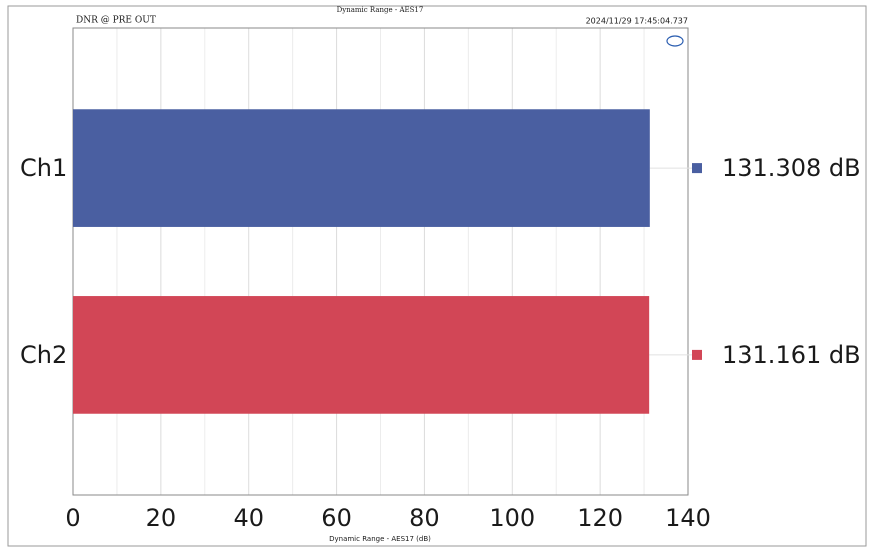 This screenshot has height=552, width=874. Describe the element at coordinates (600, 518) in the screenshot. I see `x-tick-label: 120` at that location.